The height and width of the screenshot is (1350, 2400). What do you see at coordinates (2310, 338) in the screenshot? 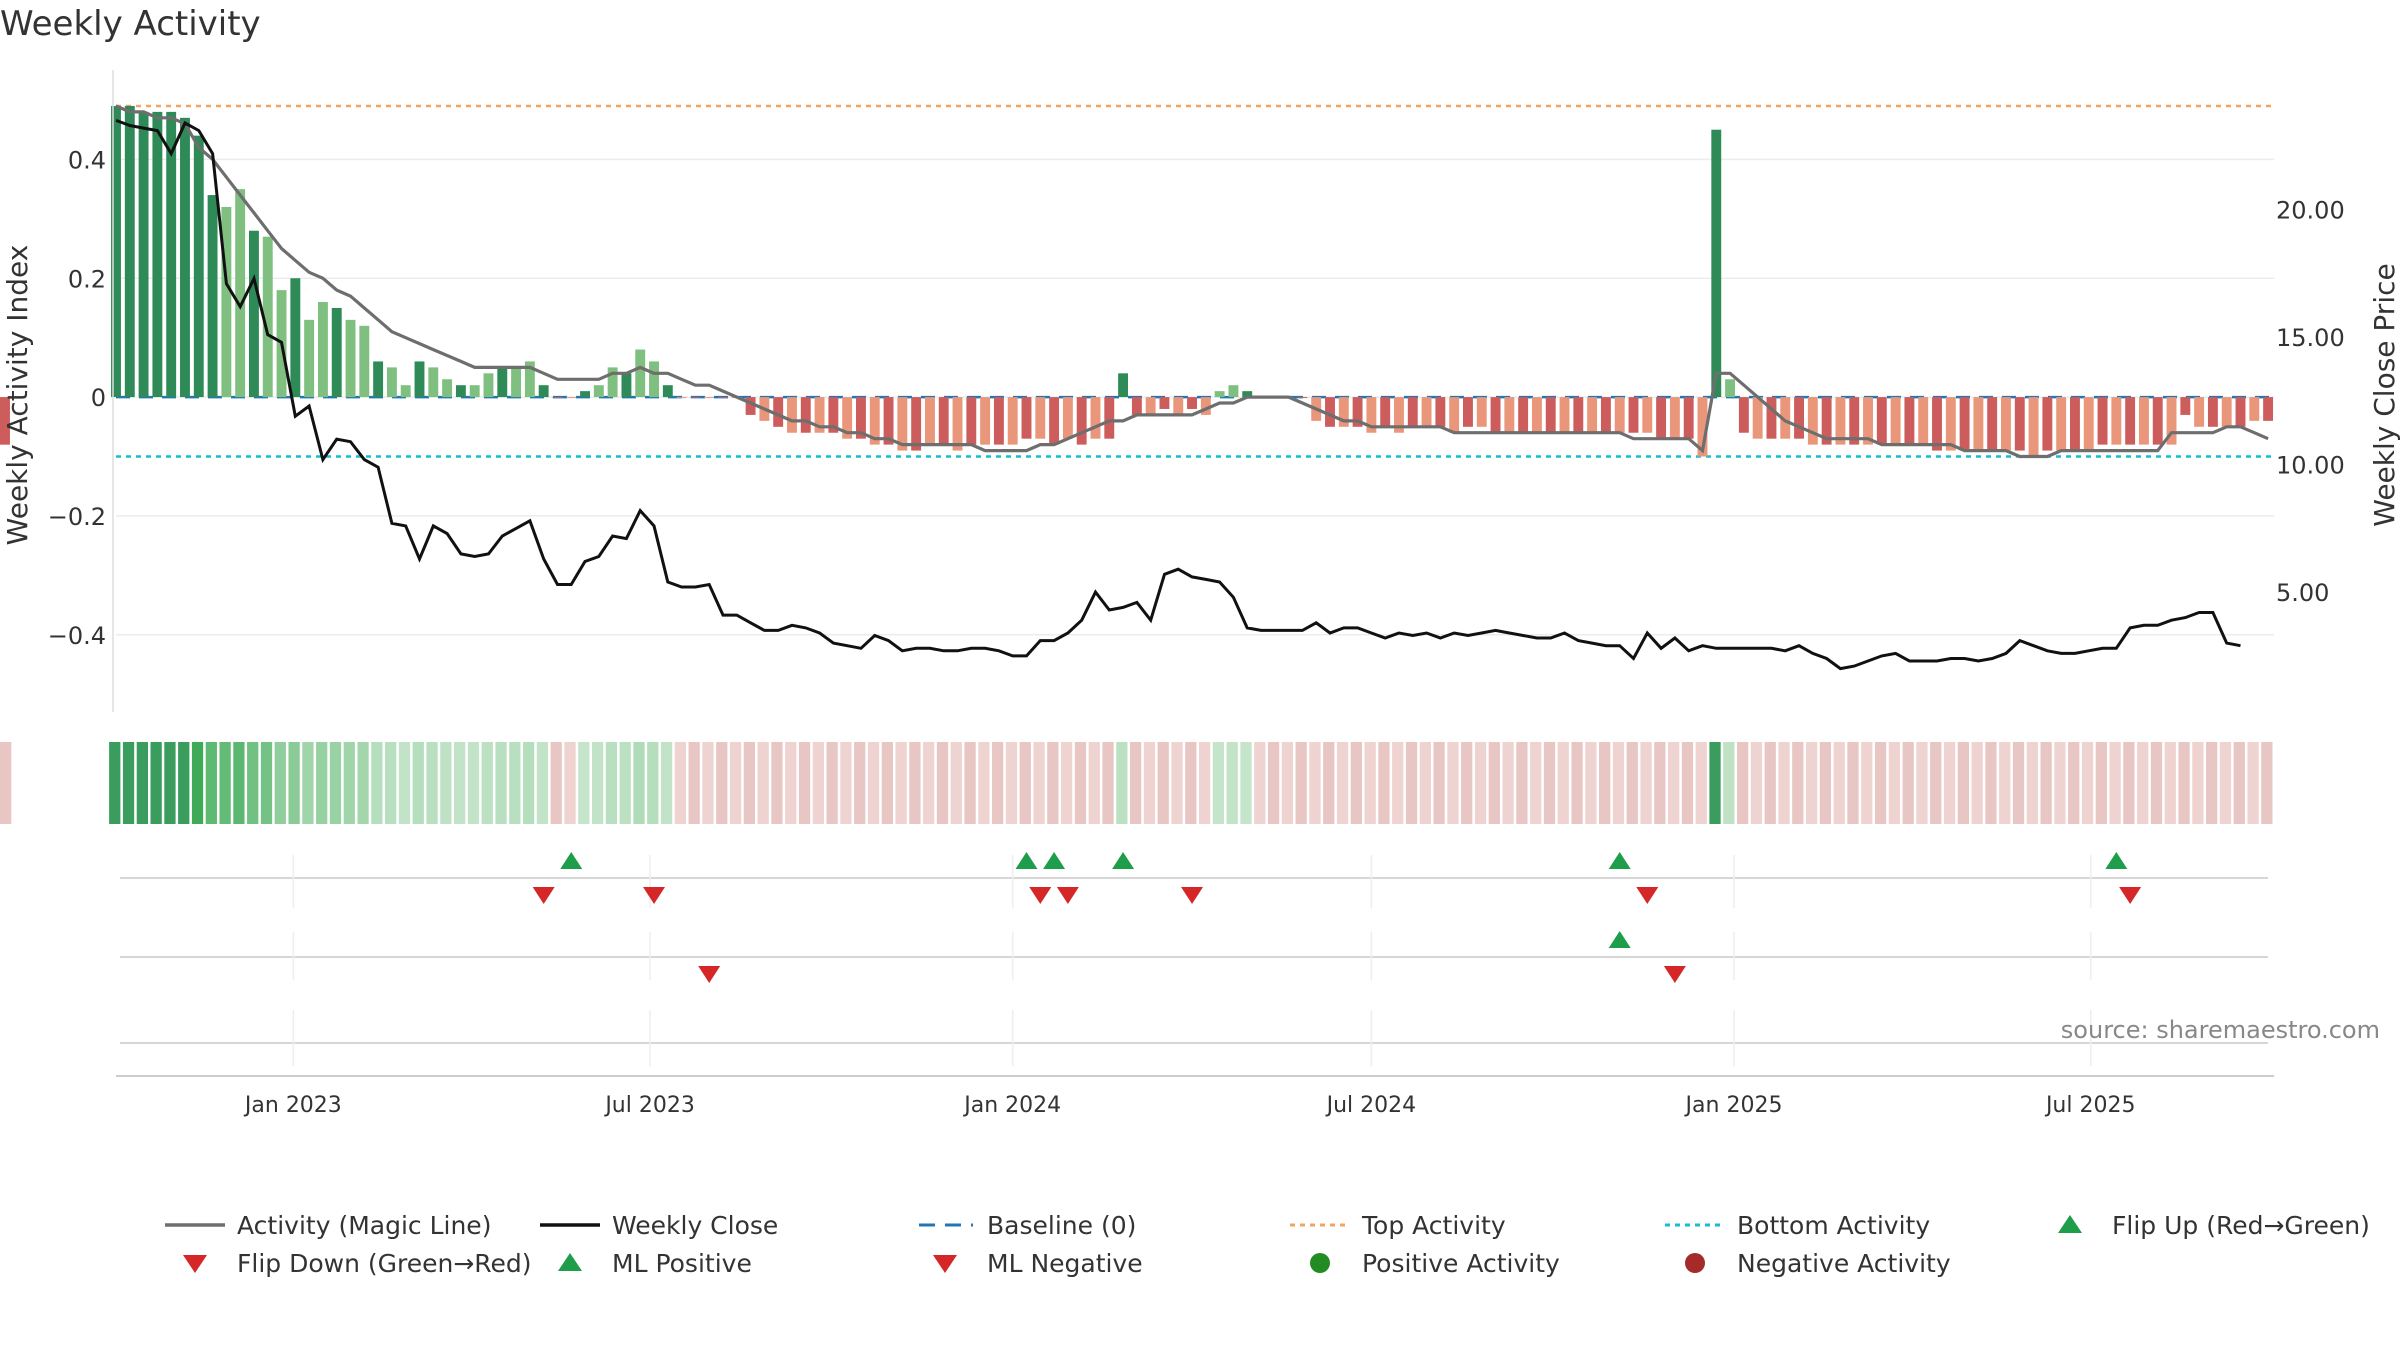
I see `y-right-tick-label: 15.00` at bounding box center [2310, 338].